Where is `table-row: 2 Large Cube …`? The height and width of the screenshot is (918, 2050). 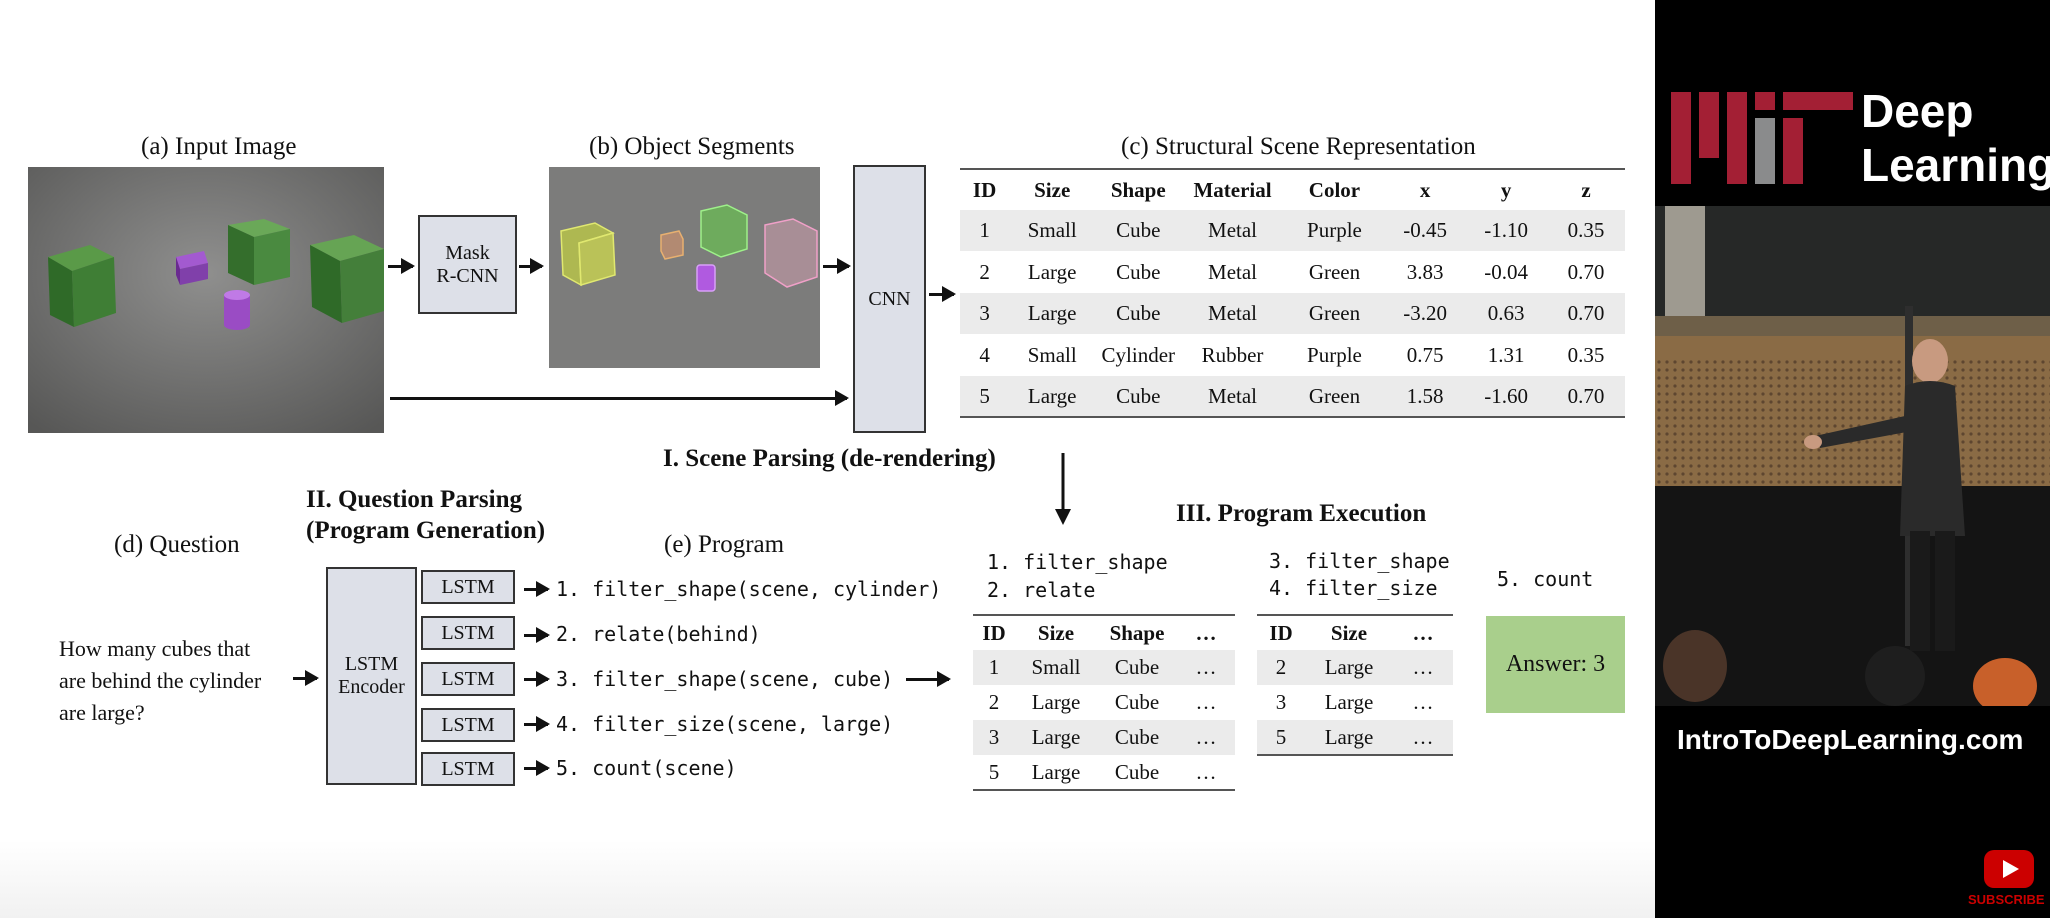 table-row: 2 Large Cube … is located at coordinates (1104, 702).